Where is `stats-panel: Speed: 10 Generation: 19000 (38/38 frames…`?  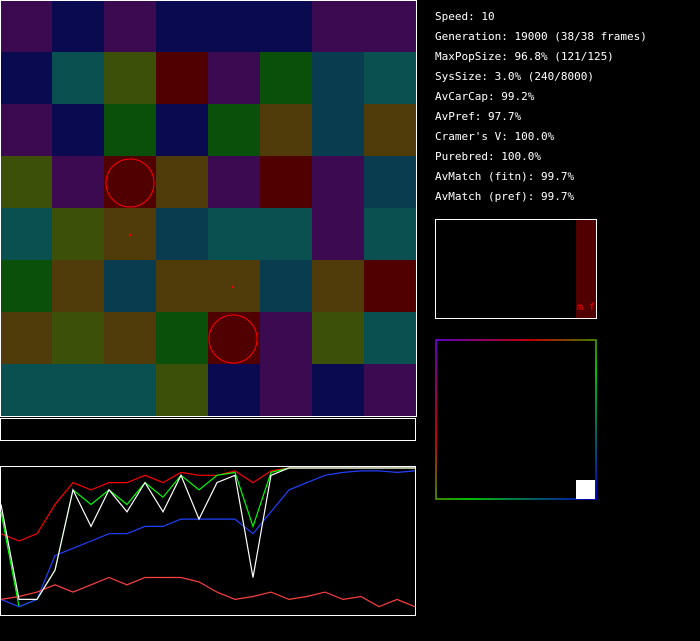 stats-panel: Speed: 10 Generation: 19000 (38/38 frames… is located at coordinates (541, 106).